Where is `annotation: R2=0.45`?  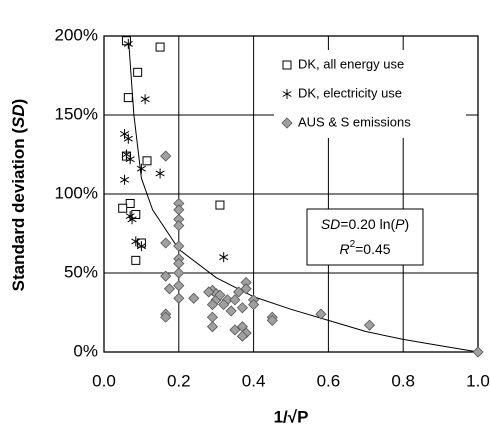
annotation: R2=0.45 is located at coordinates (364, 248).